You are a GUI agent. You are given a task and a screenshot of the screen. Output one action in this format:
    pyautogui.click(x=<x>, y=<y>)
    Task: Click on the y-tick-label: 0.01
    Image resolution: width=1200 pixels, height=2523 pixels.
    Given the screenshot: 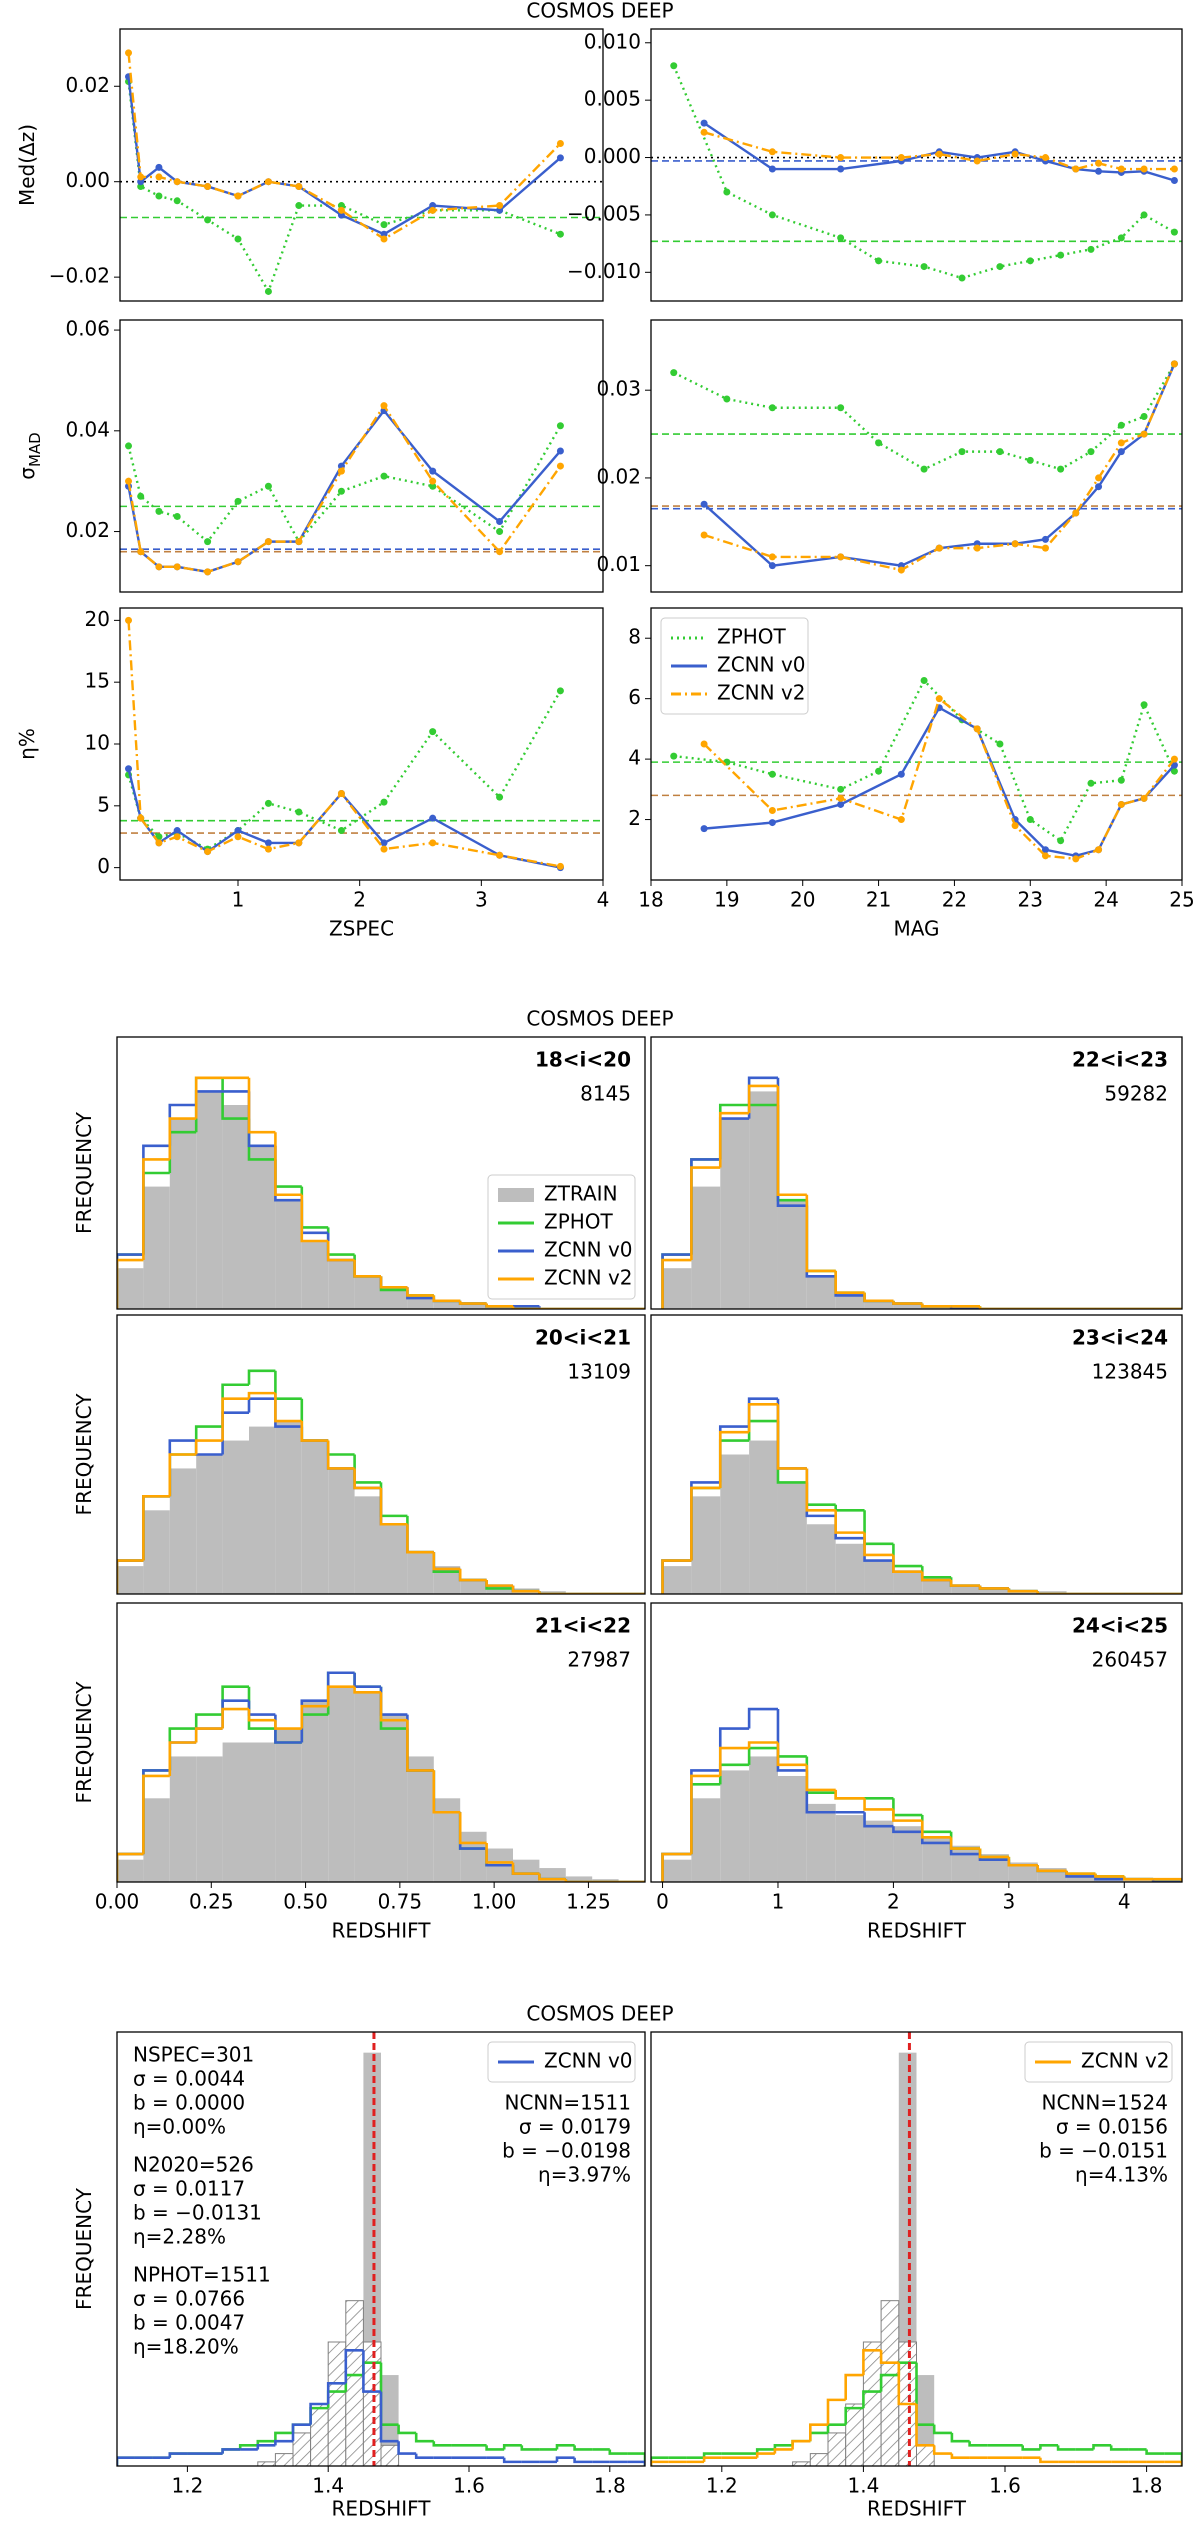 What is the action you would take?
    pyautogui.click(x=618, y=564)
    